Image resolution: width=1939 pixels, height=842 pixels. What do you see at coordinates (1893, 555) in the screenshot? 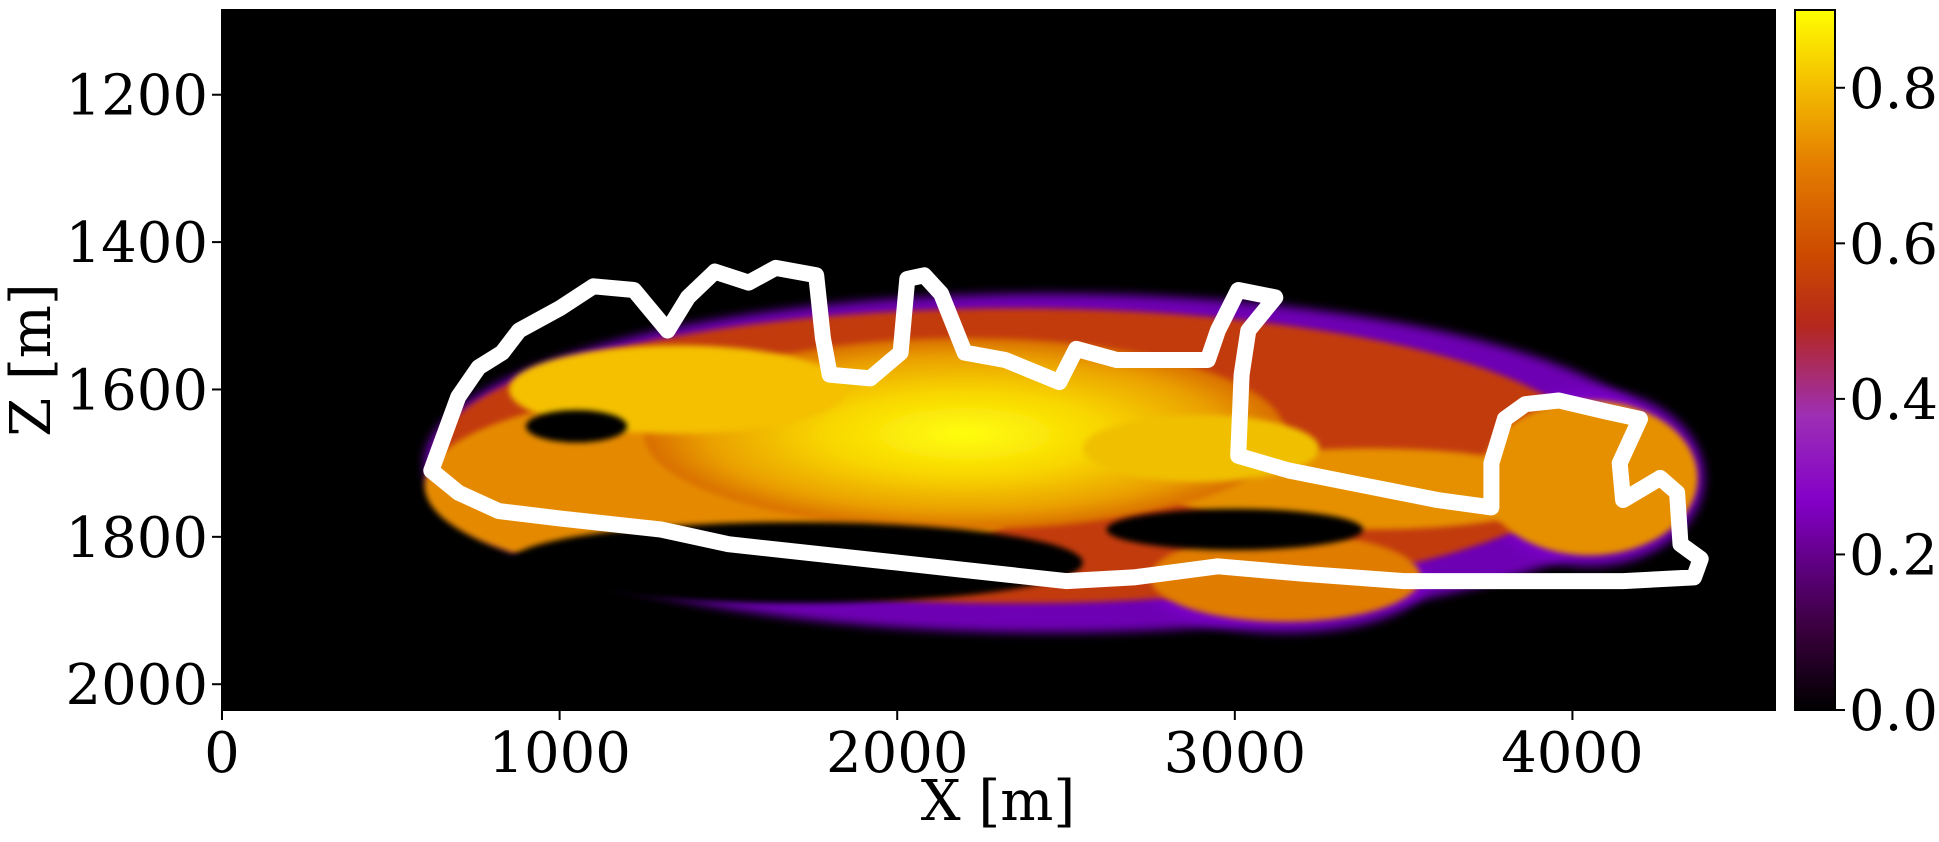
I see `colorbar-tick-label: 0.2` at bounding box center [1893, 555].